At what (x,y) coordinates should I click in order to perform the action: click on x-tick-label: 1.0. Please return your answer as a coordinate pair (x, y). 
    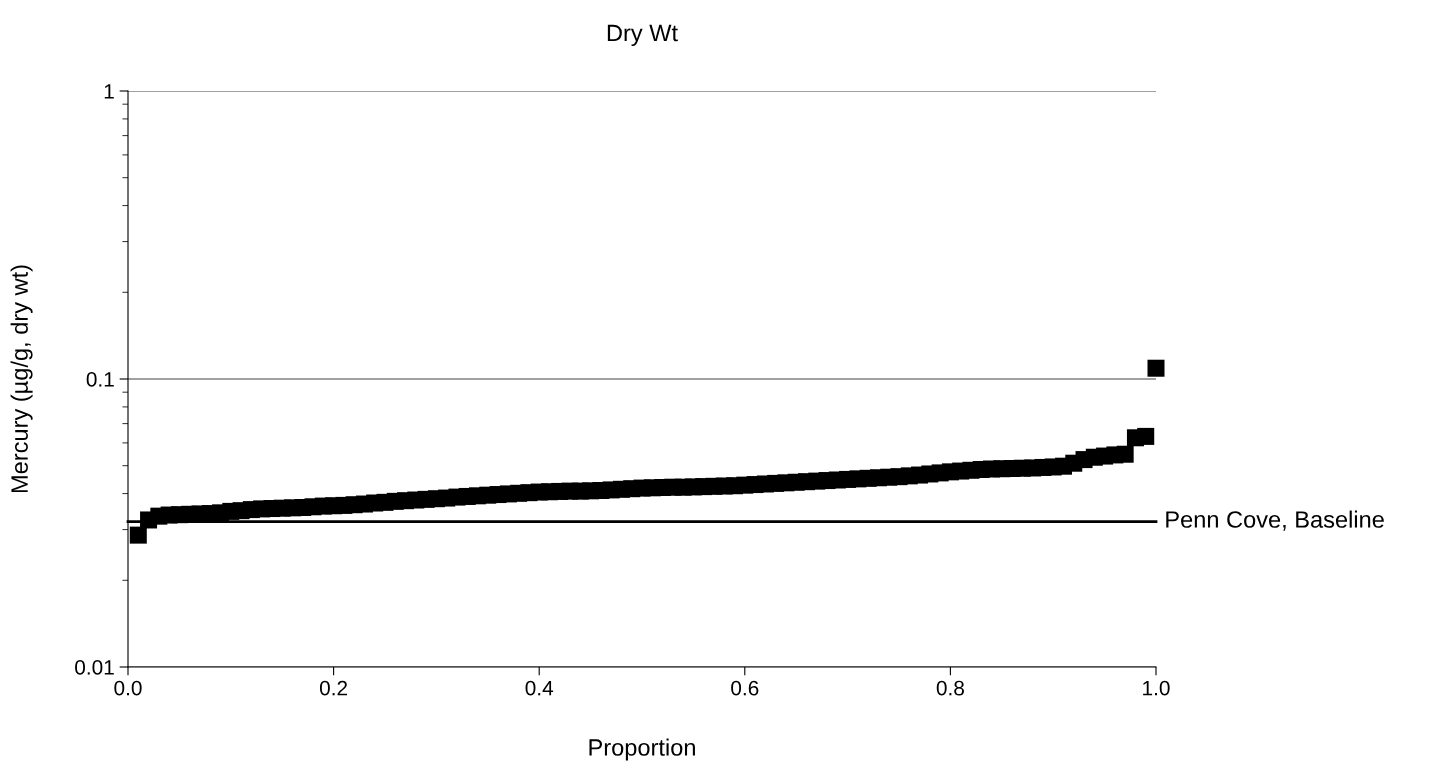
    Looking at the image, I should click on (1156, 688).